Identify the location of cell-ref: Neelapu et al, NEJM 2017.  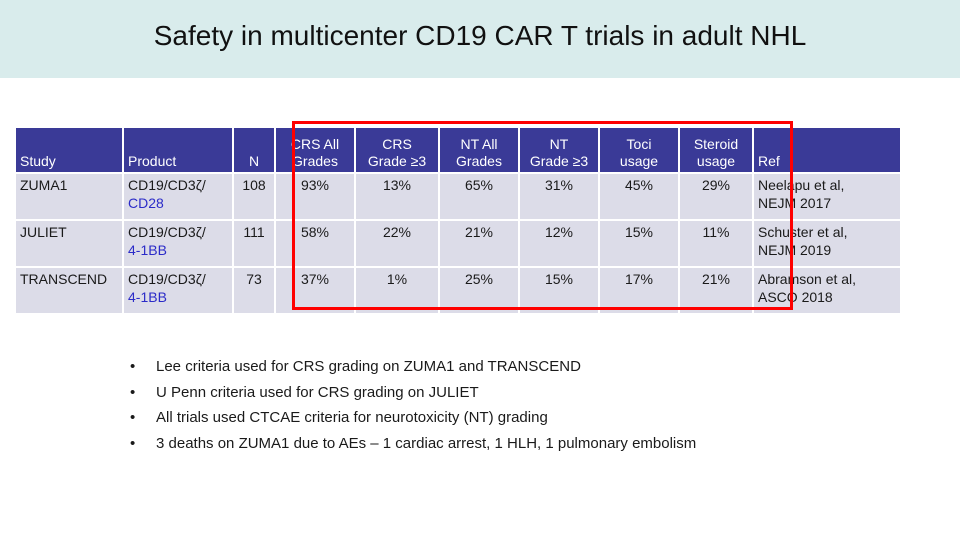
(827, 196).